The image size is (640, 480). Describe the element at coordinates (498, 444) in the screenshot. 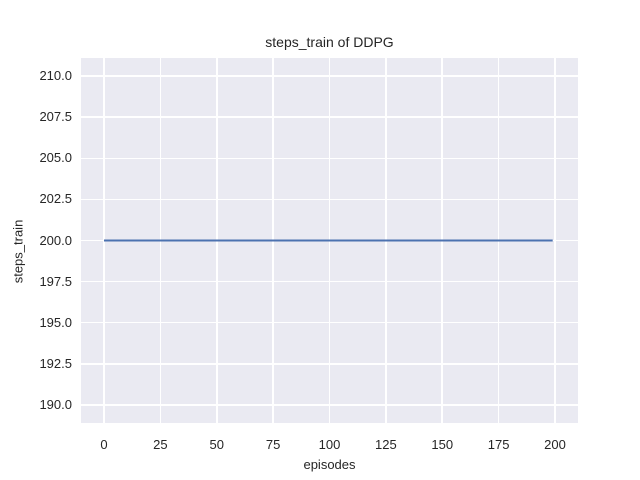

I see `x-tick-label: 175` at that location.